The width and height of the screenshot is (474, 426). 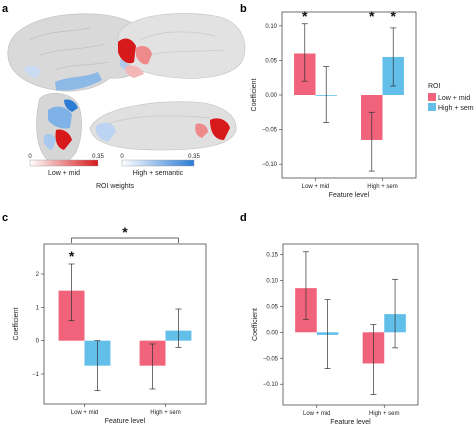 I want to click on colorbar-low-mid, so click(x=64, y=163).